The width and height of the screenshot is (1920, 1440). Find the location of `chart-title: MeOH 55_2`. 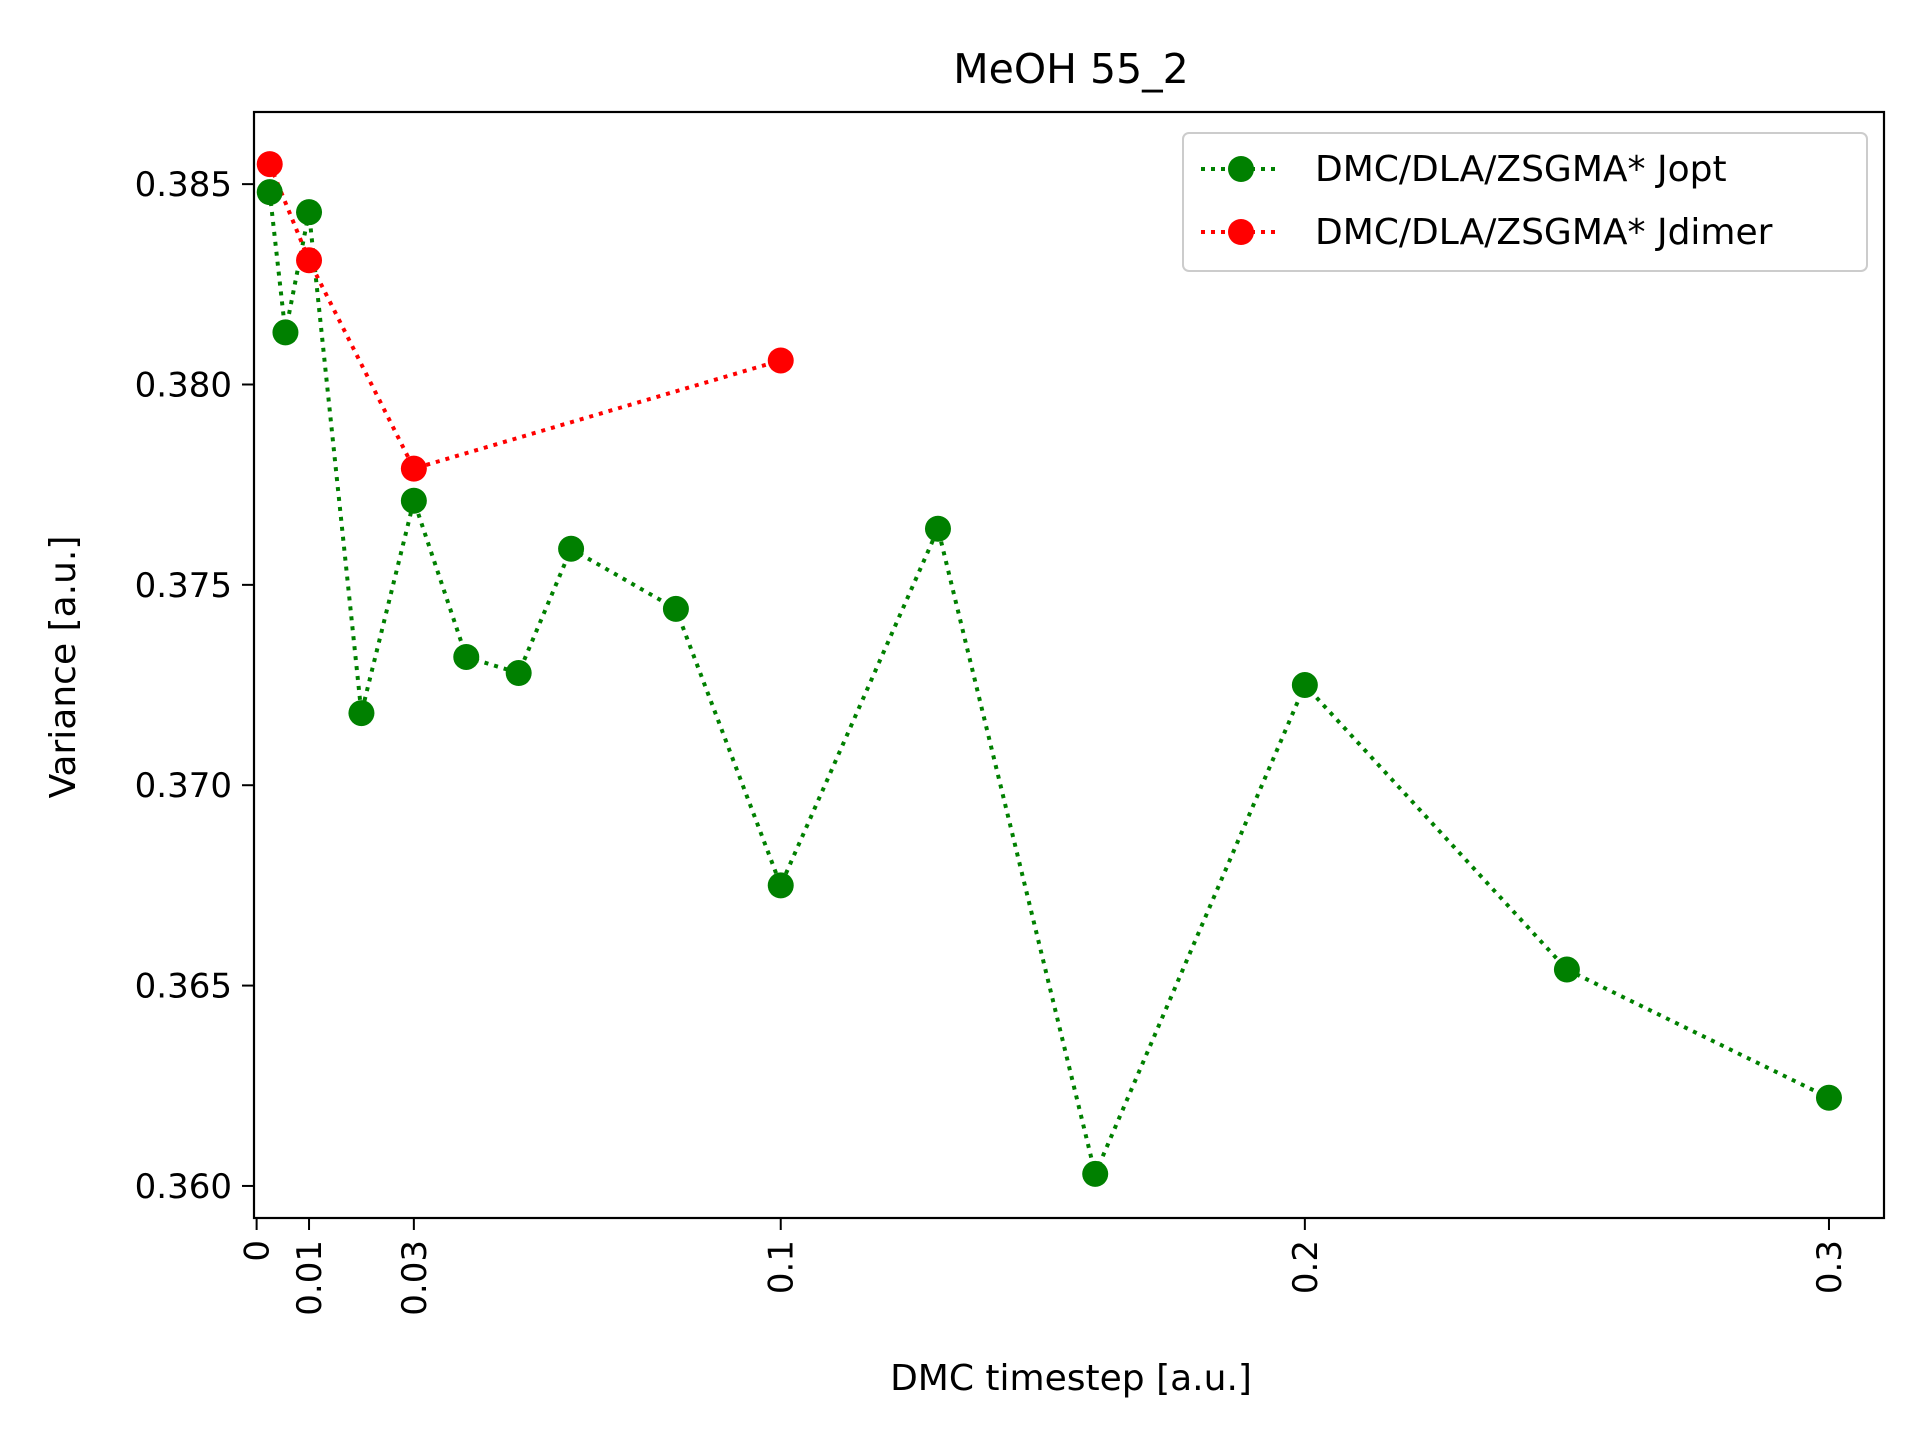

chart-title: MeOH 55_2 is located at coordinates (1071, 69).